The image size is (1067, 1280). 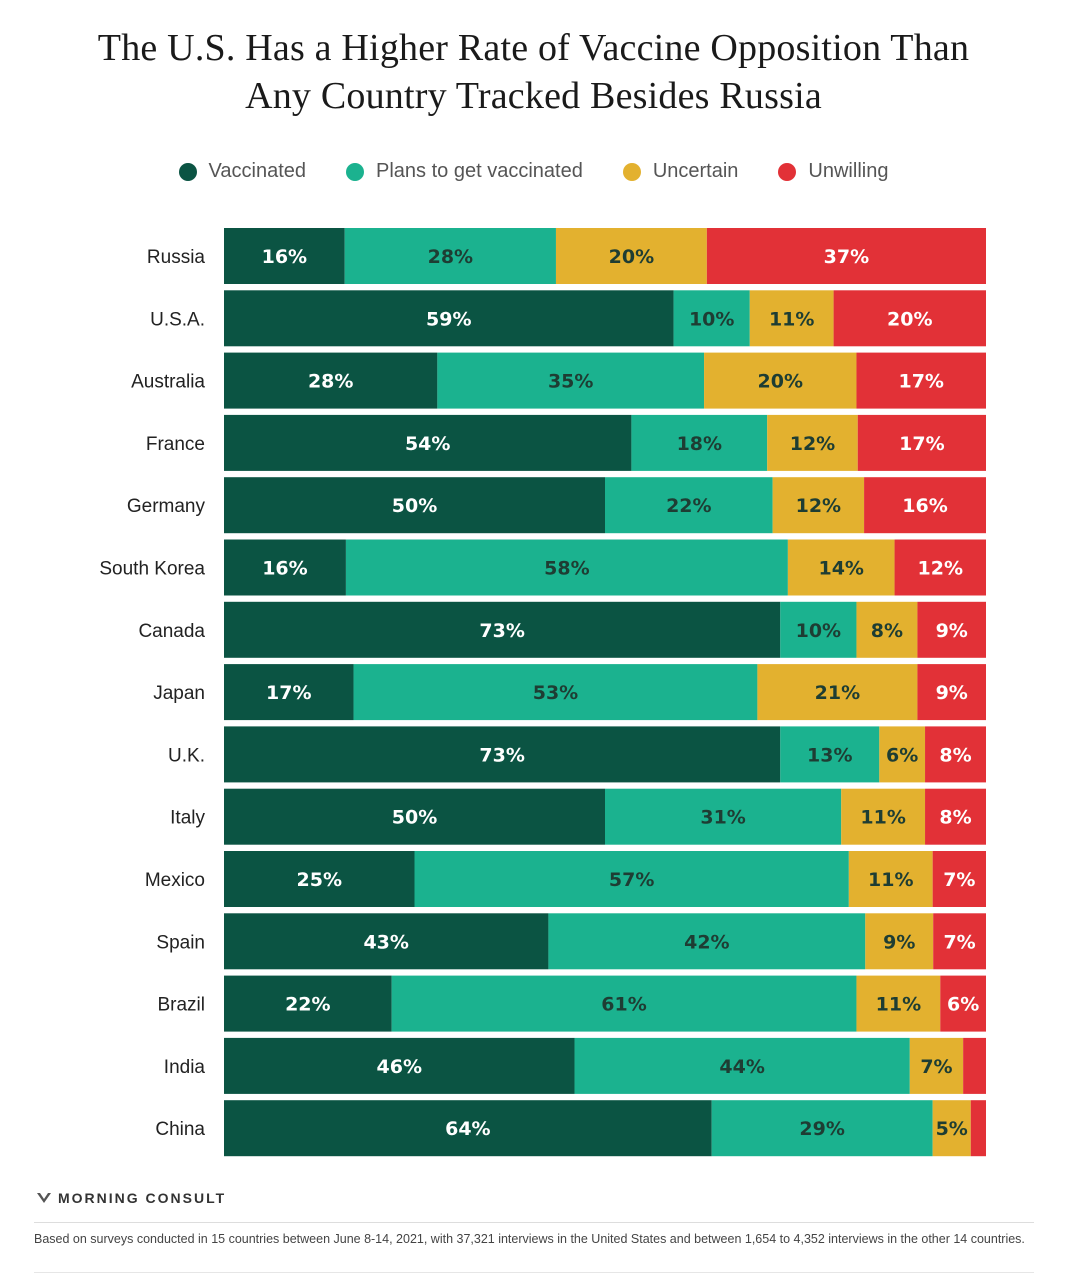 What do you see at coordinates (449, 318) in the screenshot?
I see `bar-segment-u-s-a-vaccinated` at bounding box center [449, 318].